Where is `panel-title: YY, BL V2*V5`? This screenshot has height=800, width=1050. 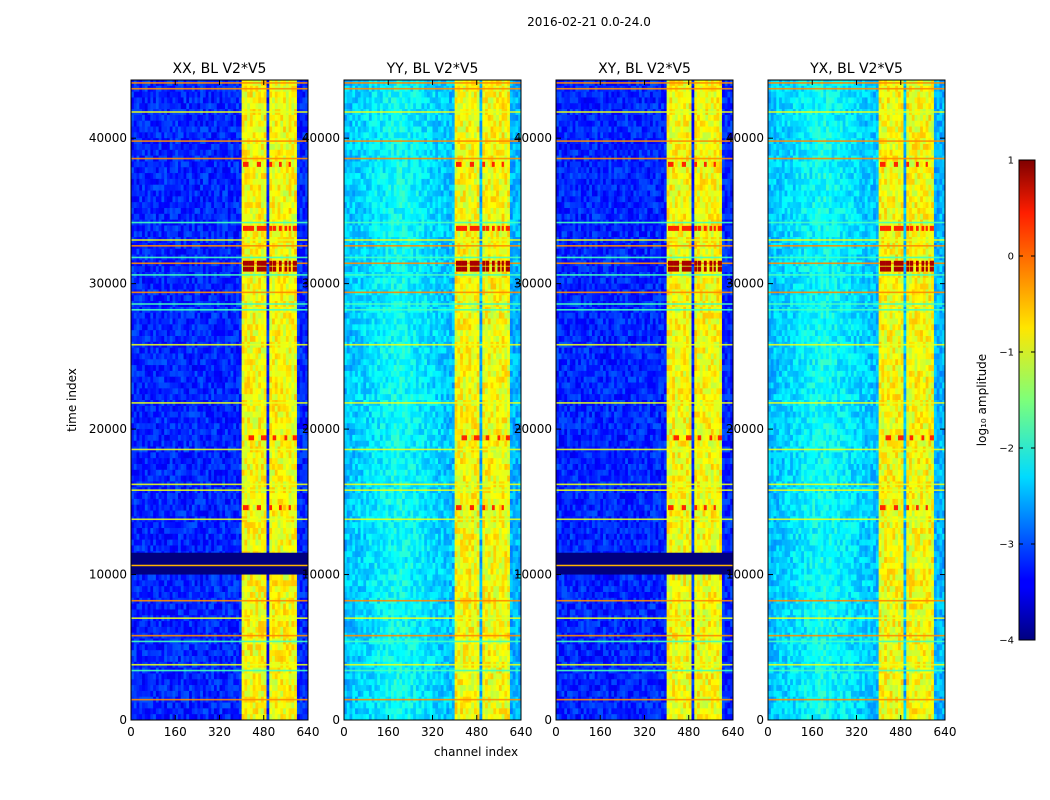
panel-title: YY, BL V2*V5 is located at coordinates (432, 69).